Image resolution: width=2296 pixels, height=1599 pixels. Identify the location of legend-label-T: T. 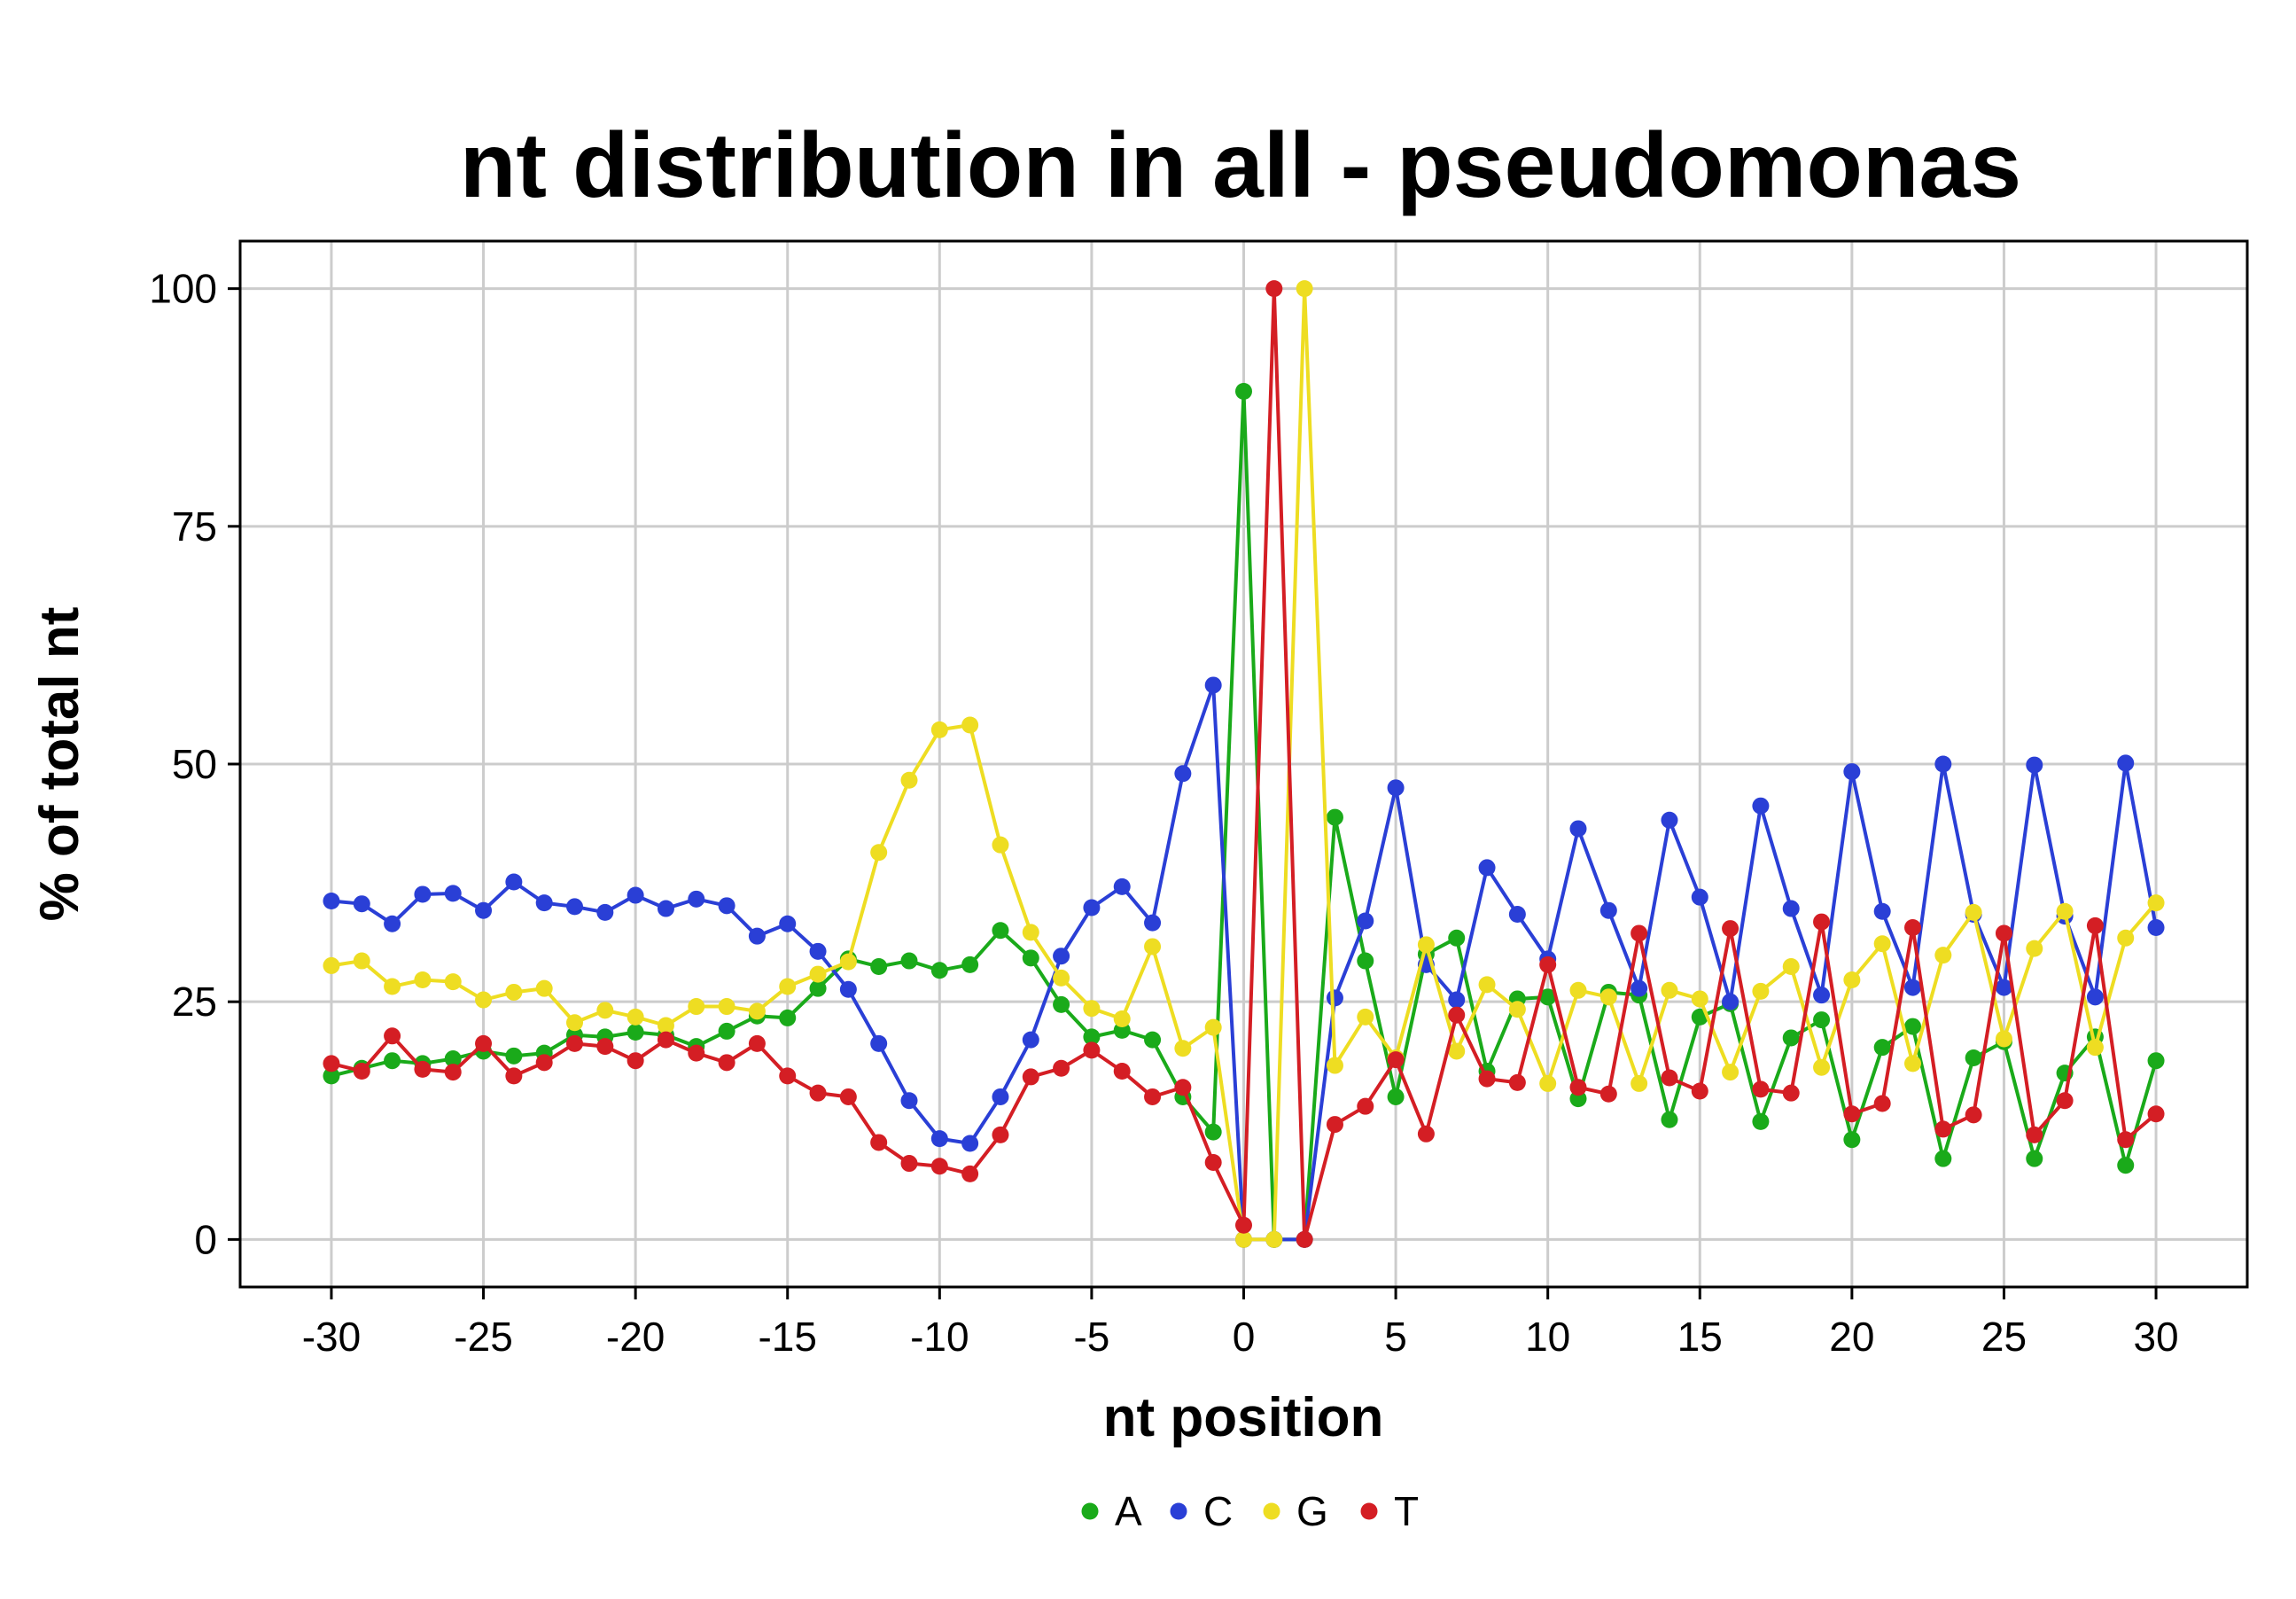
(1406, 1511).